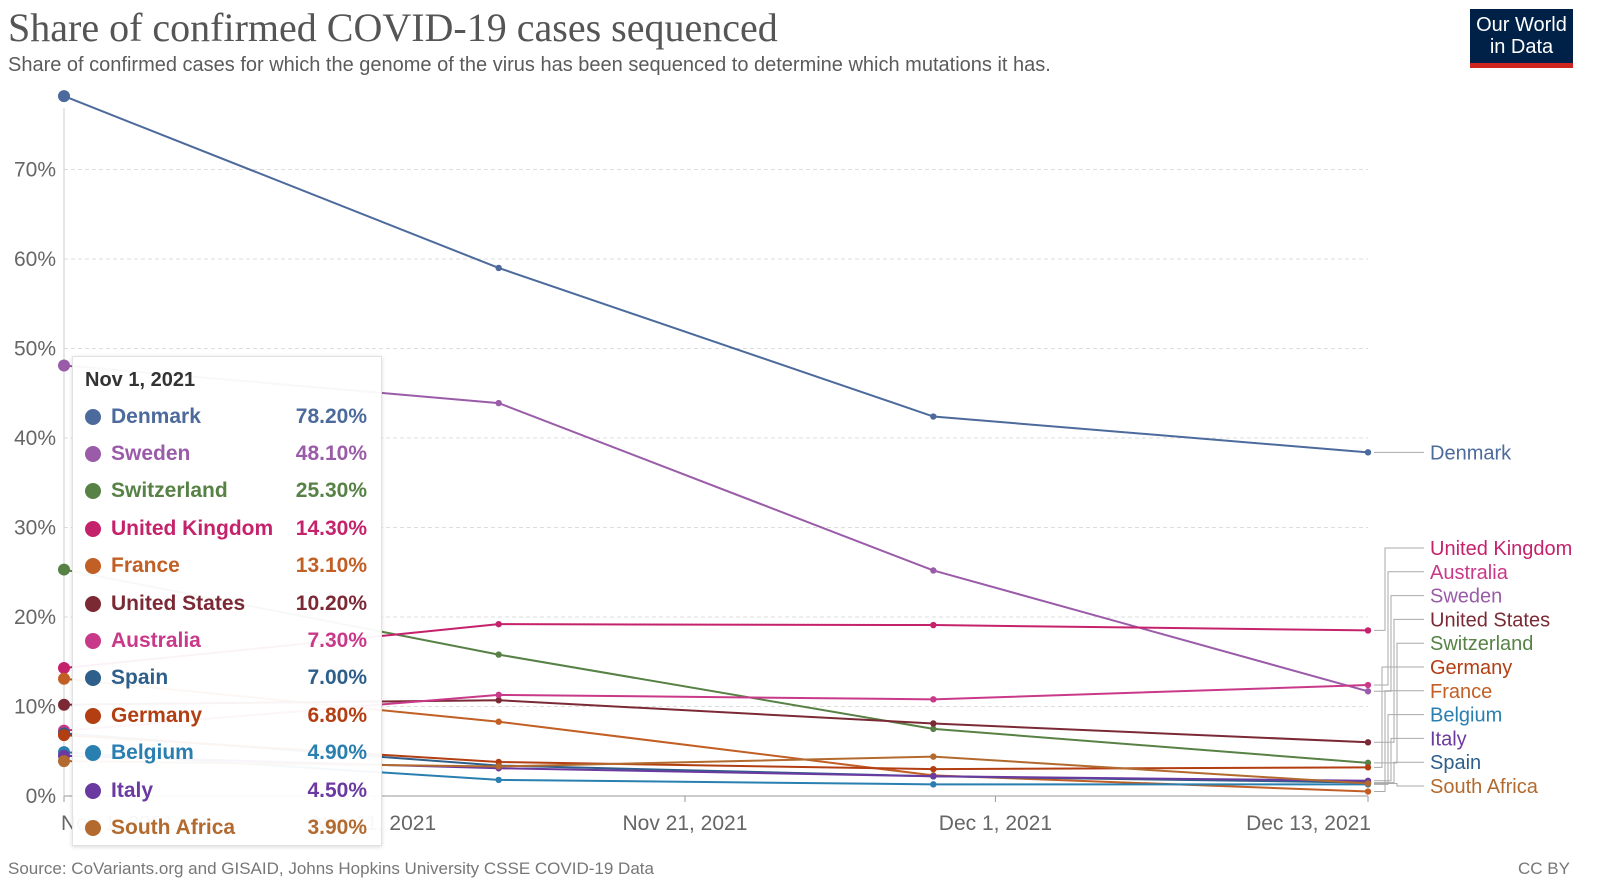 This screenshot has width=1600, height=892. I want to click on legend-item-spain: Spain, so click(1427, 768).